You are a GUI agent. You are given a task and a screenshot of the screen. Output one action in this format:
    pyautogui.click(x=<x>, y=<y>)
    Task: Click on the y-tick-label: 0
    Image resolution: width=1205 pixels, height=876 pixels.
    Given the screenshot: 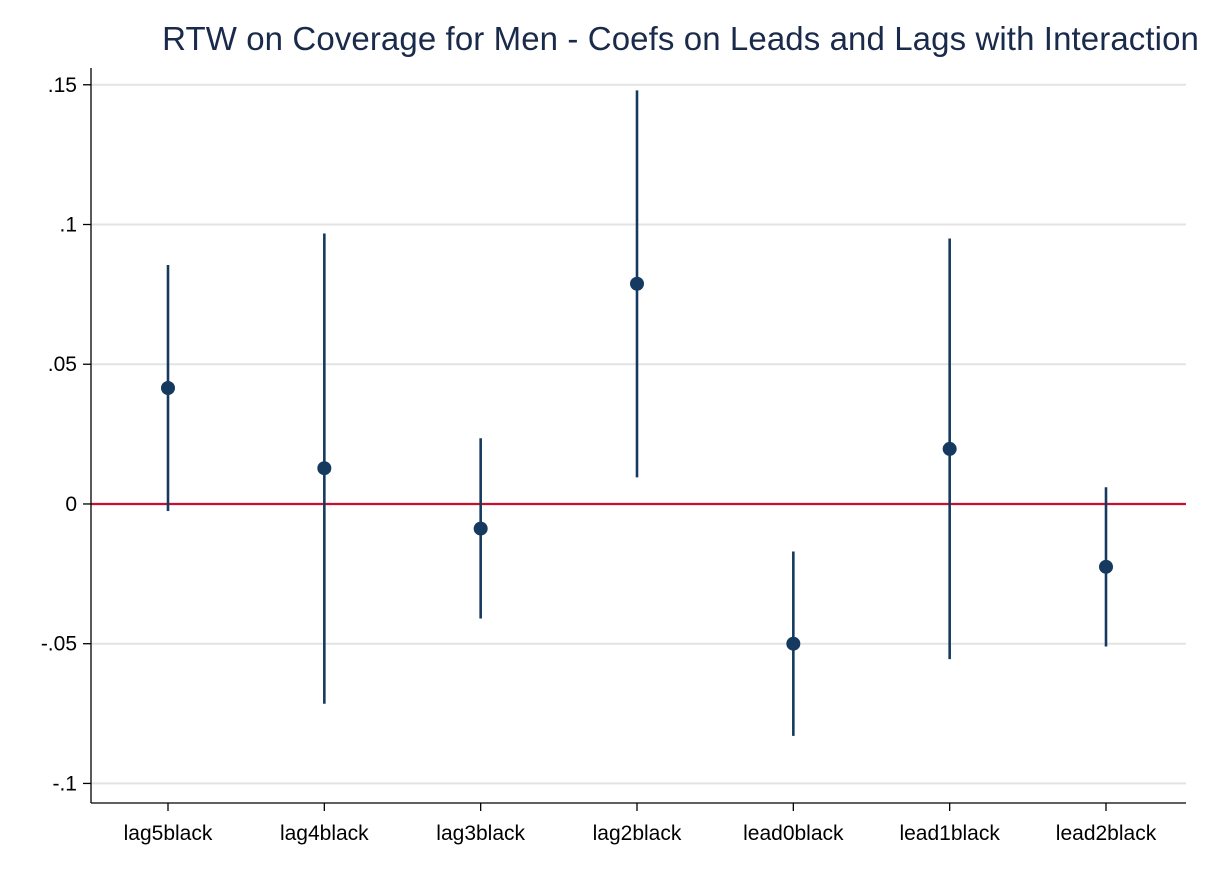 What is the action you would take?
    pyautogui.click(x=71, y=504)
    